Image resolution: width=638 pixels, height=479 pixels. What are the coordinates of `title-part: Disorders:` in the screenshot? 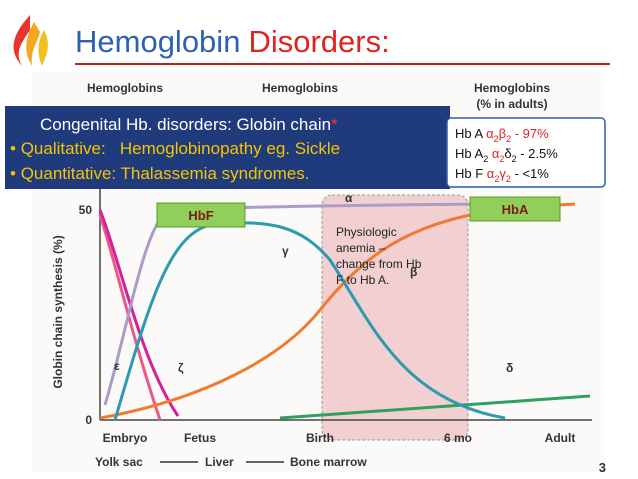 It's located at (318, 41).